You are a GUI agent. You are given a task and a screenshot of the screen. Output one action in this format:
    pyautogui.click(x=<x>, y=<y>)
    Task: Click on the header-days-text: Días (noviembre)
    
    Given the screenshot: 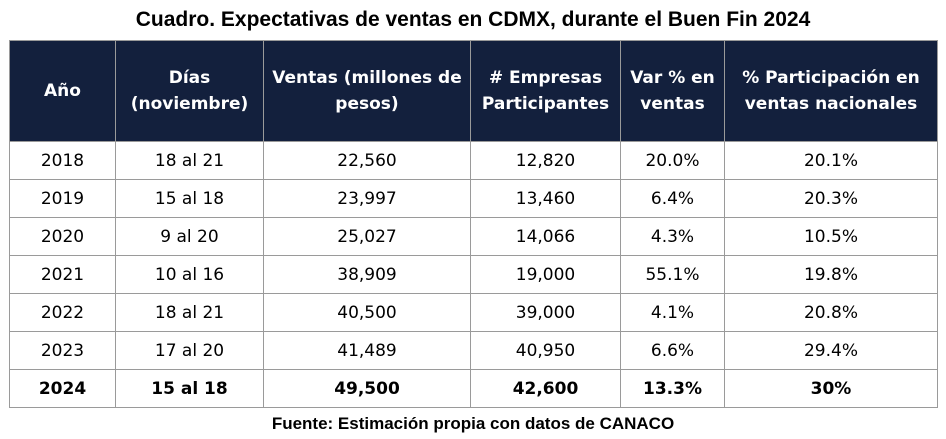 What is the action you would take?
    pyautogui.click(x=189, y=91)
    